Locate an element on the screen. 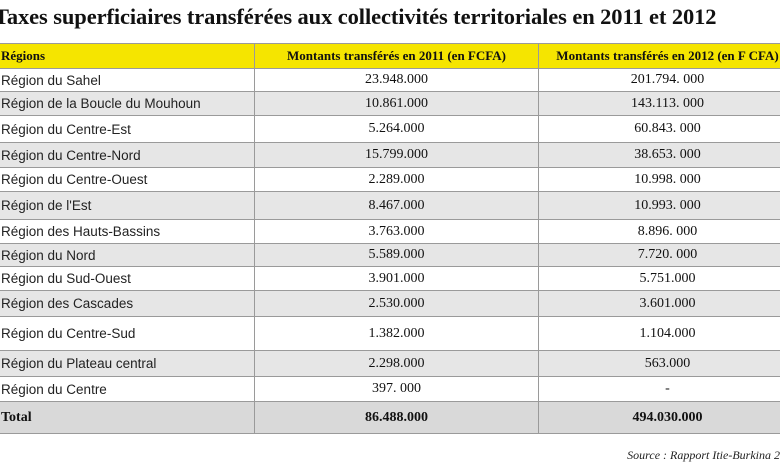  region-cell: Région du Sud-Ouest is located at coordinates (127, 278).